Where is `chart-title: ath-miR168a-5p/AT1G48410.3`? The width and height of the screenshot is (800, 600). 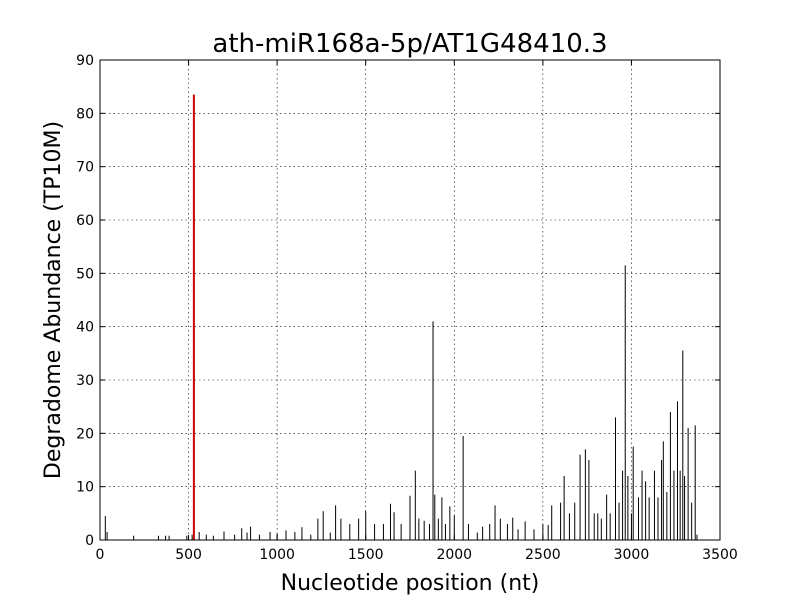 chart-title: ath-miR168a-5p/AT1G48410.3 is located at coordinates (409, 44).